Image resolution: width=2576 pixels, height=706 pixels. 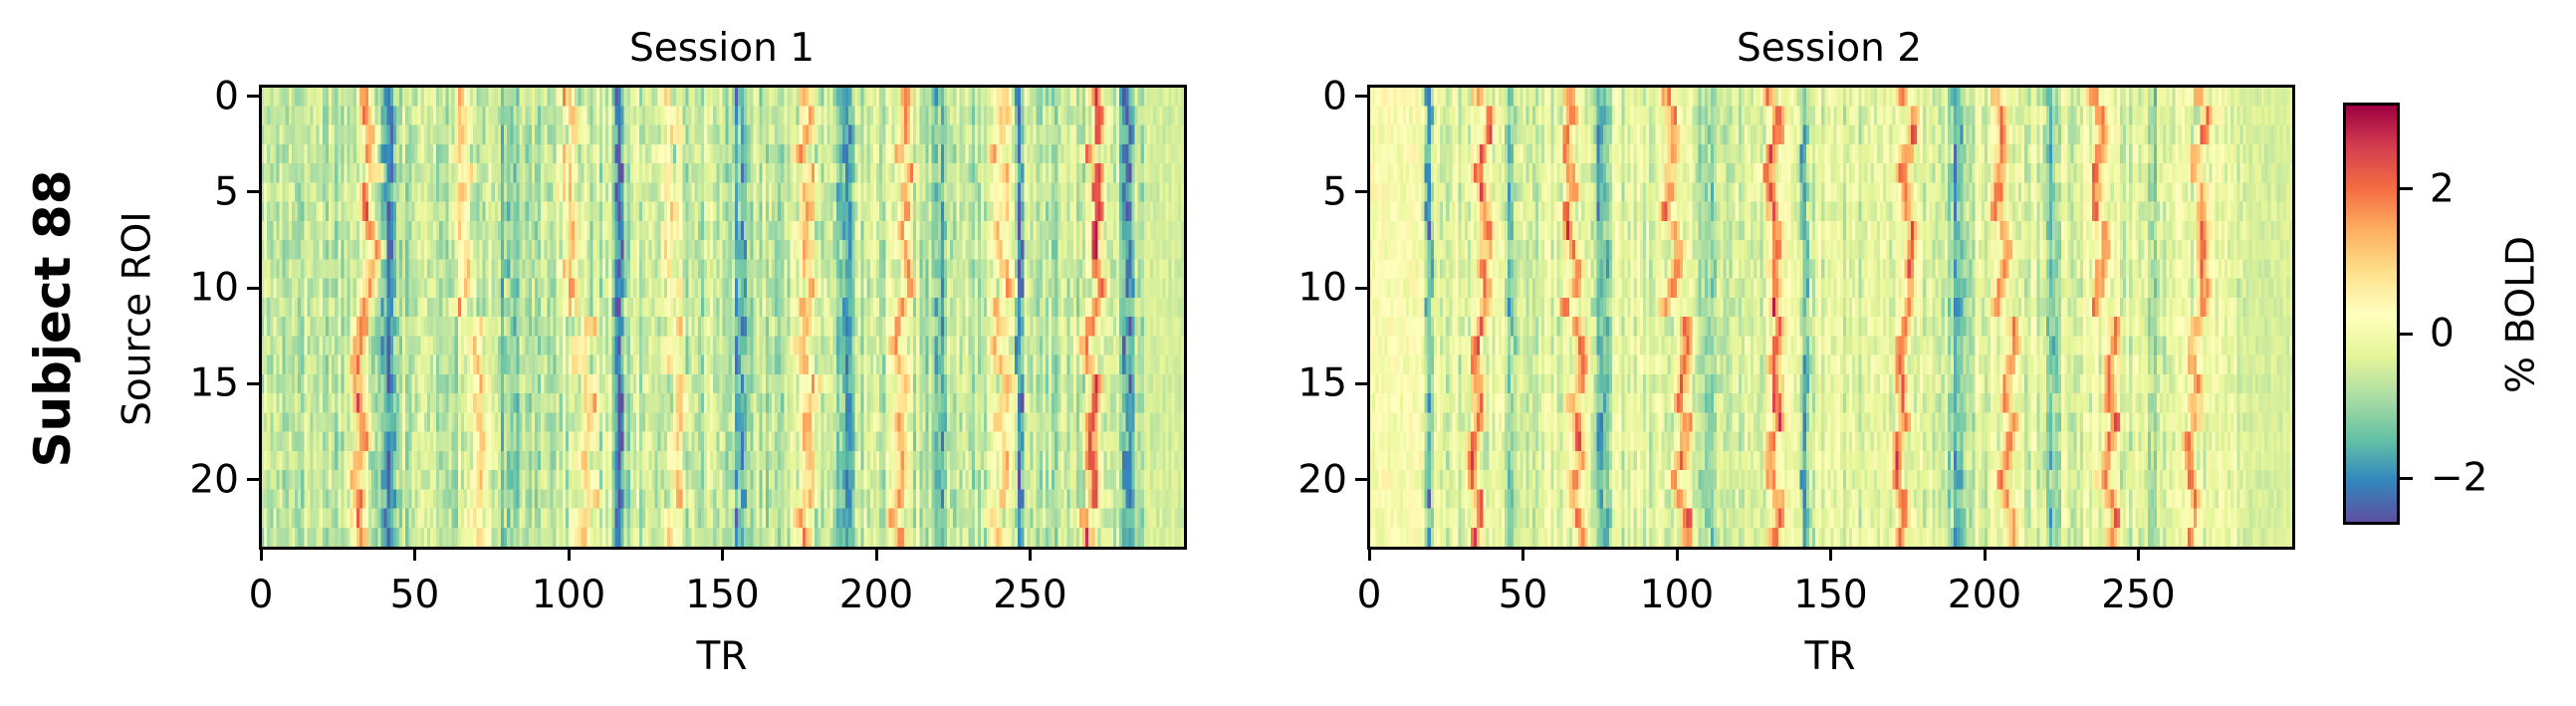 What do you see at coordinates (2521, 315) in the screenshot?
I see `colorbar-label: % BOLD` at bounding box center [2521, 315].